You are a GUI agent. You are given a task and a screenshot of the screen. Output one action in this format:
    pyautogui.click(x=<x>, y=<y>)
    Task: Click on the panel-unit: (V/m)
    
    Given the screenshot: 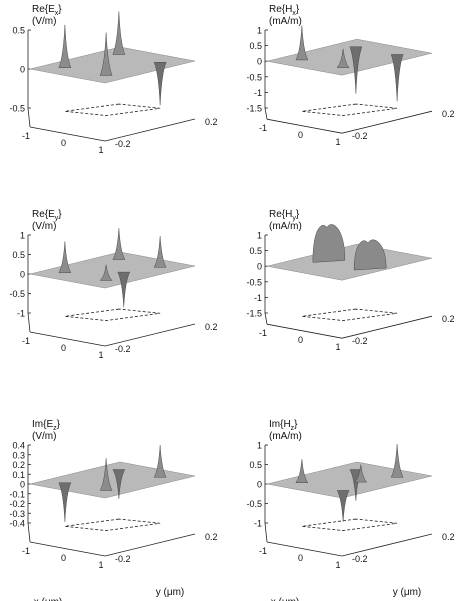 What is the action you would take?
    pyautogui.click(x=44, y=21)
    